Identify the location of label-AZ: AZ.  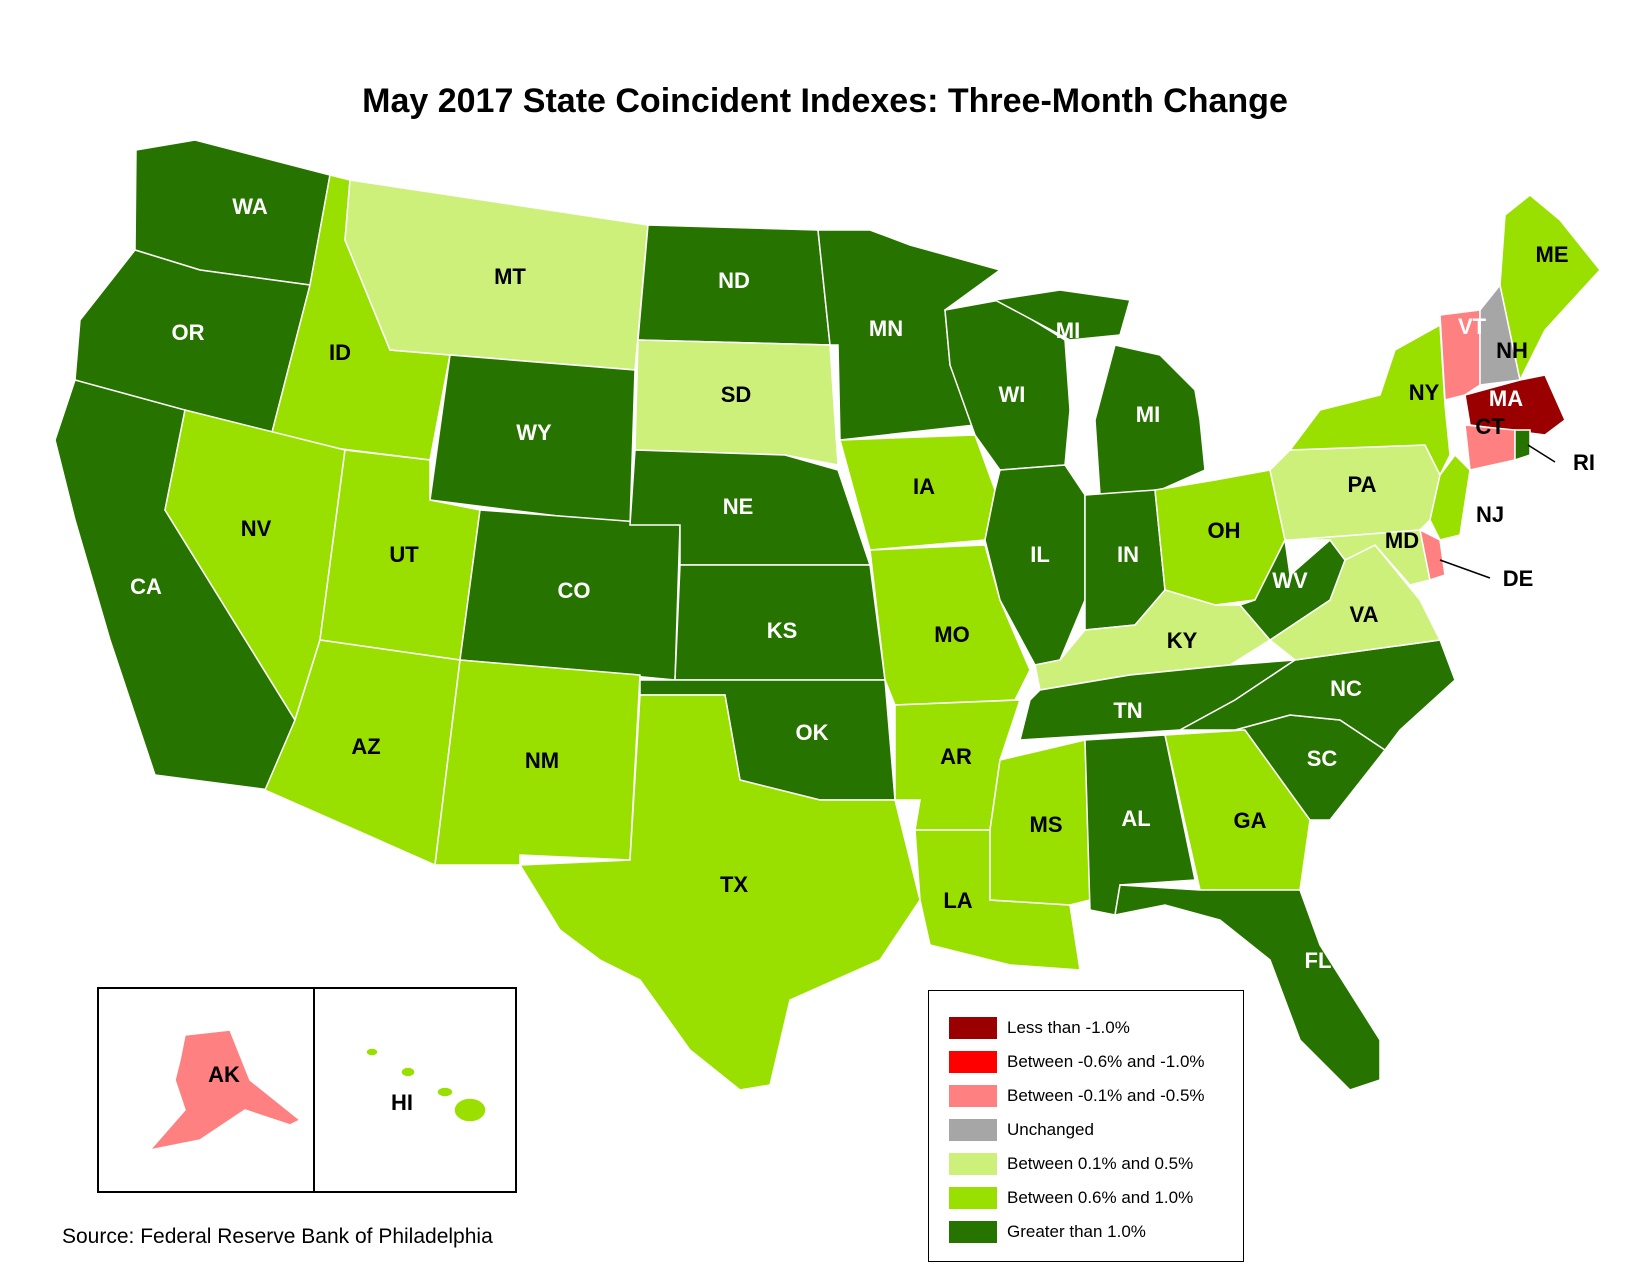
(365, 746).